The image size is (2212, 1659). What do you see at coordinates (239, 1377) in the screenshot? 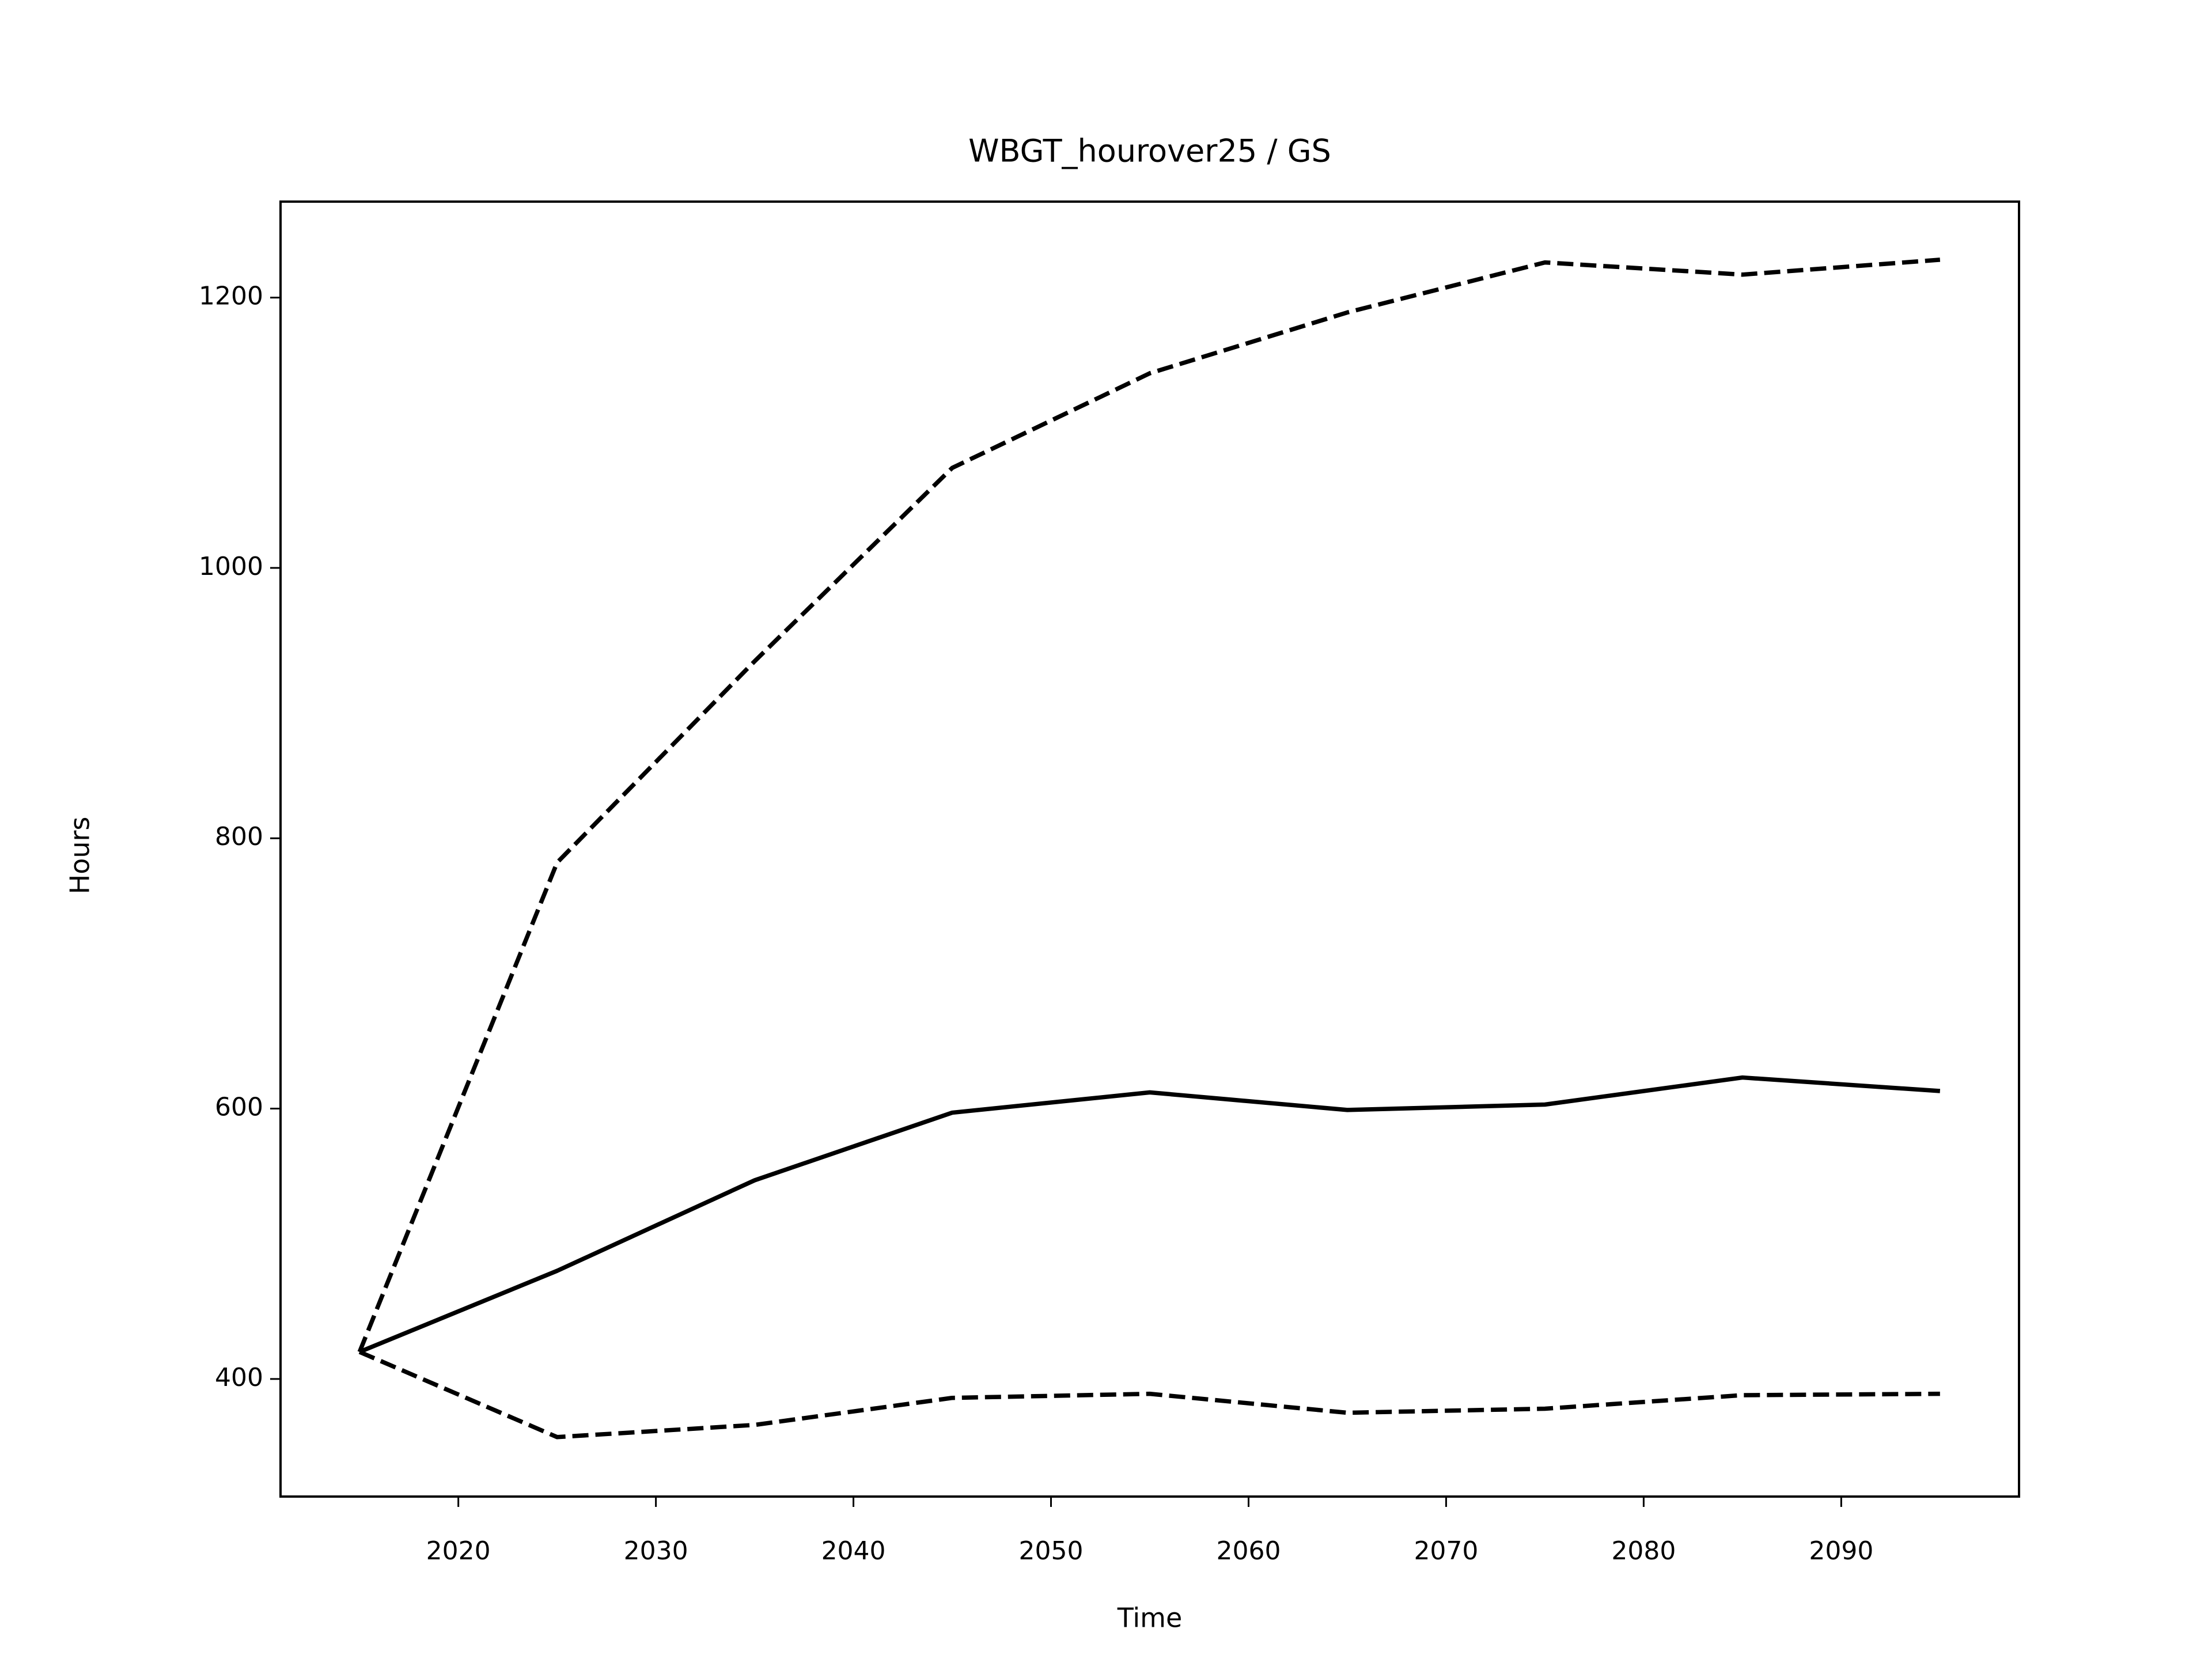
I see `y-tick-label: 400` at bounding box center [239, 1377].